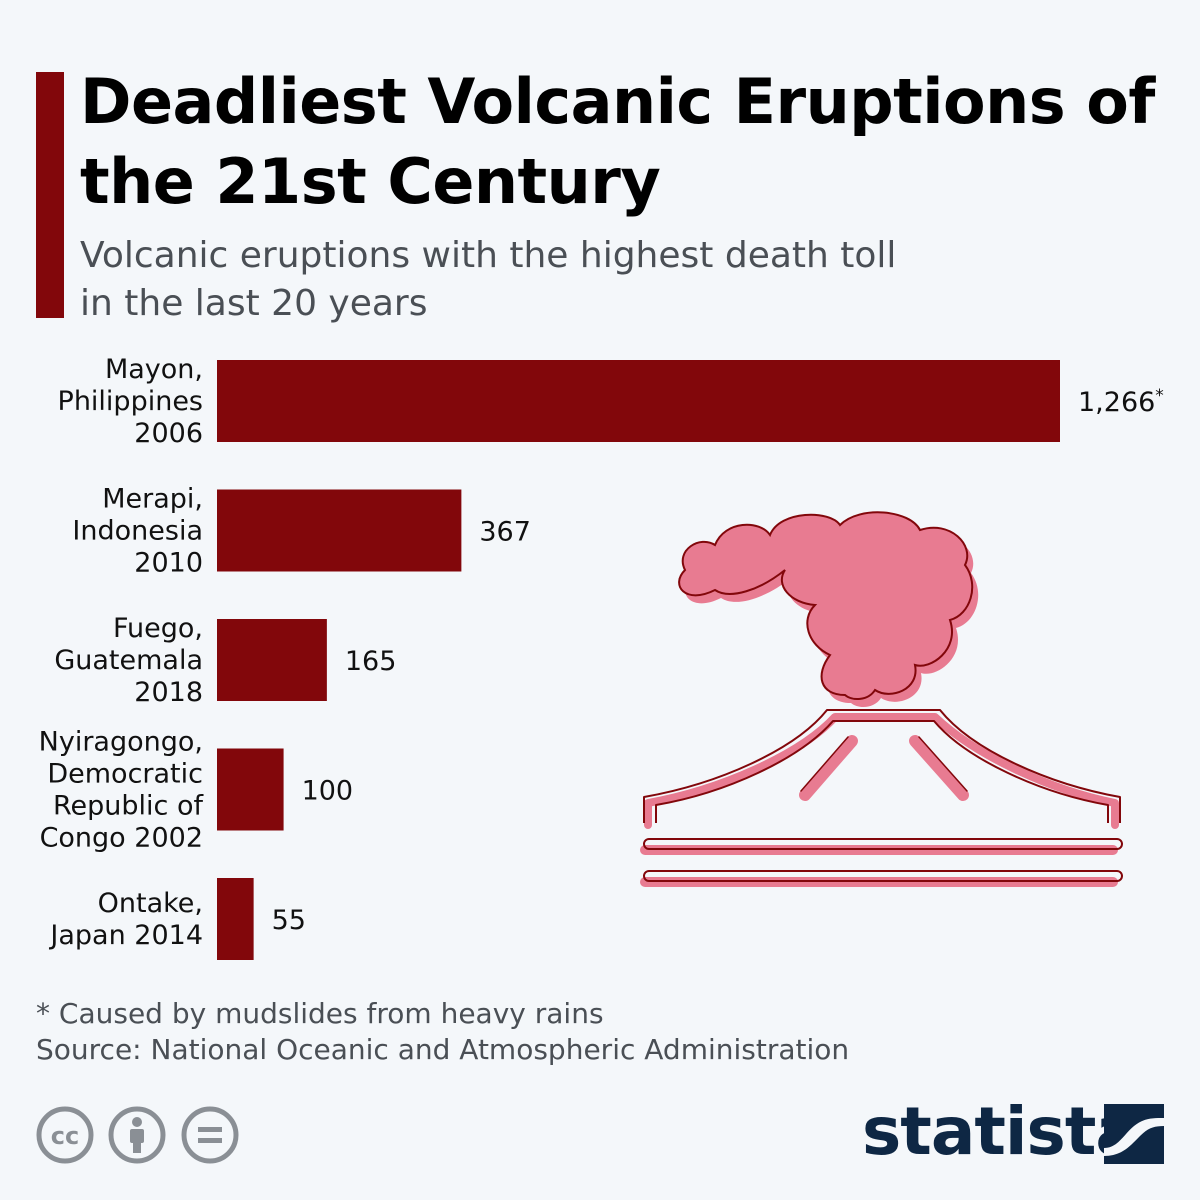 This screenshot has width=1200, height=1200. I want to click on value-label-0: 1,266*, so click(1121, 402).